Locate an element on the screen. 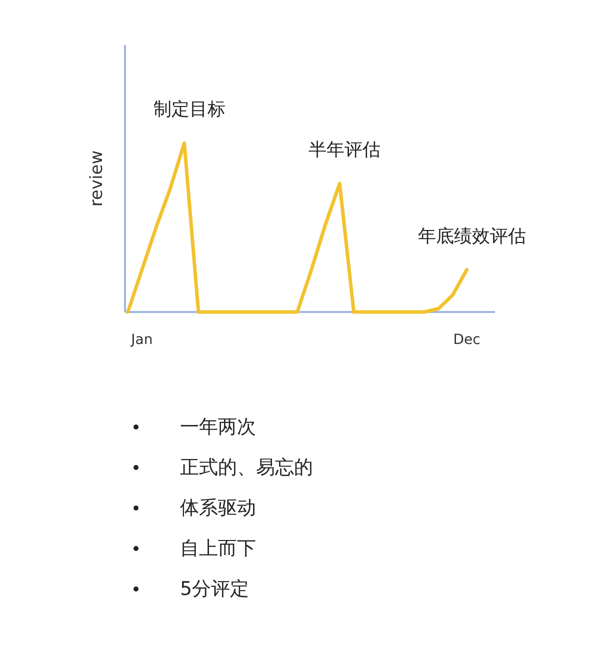  text: 体系驱动 is located at coordinates (218, 508).